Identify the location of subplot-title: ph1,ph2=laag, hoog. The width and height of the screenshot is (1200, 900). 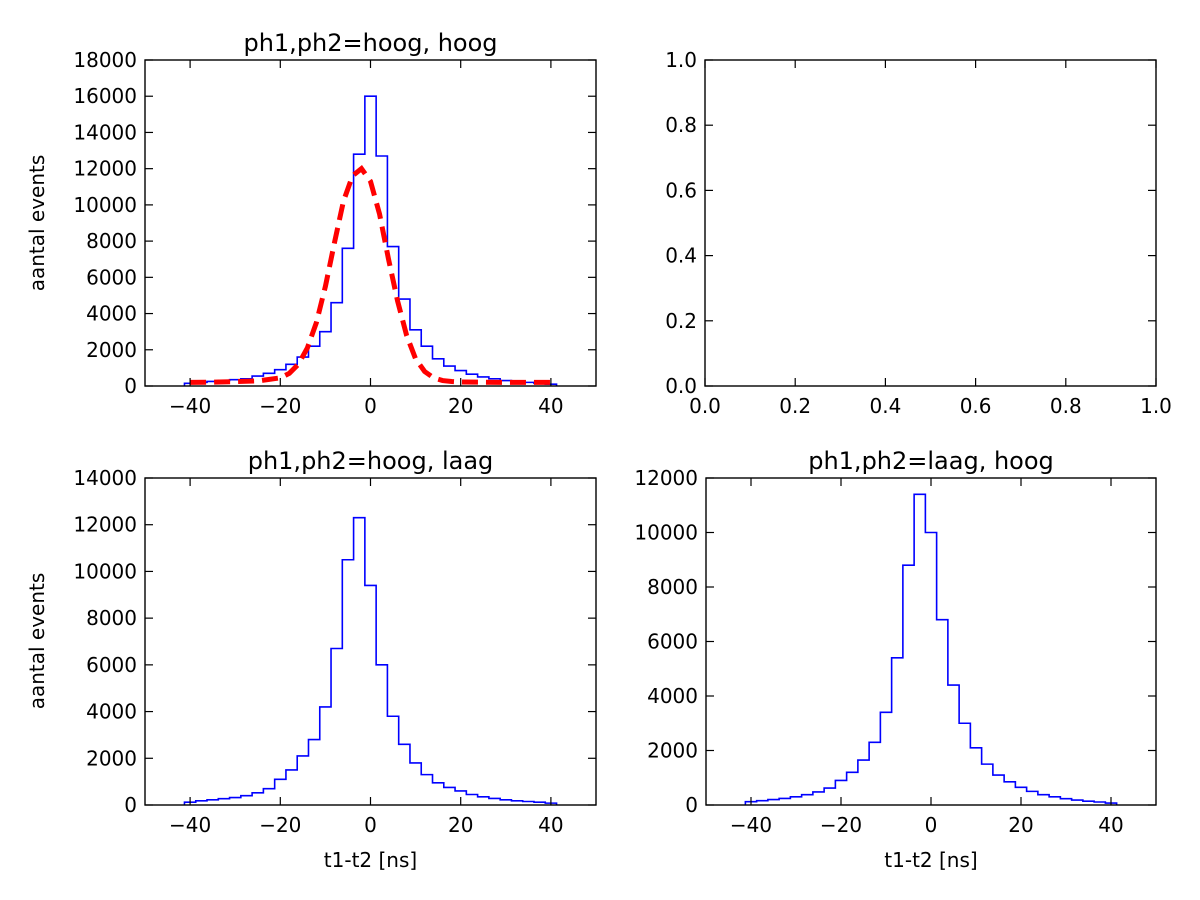
(931, 461).